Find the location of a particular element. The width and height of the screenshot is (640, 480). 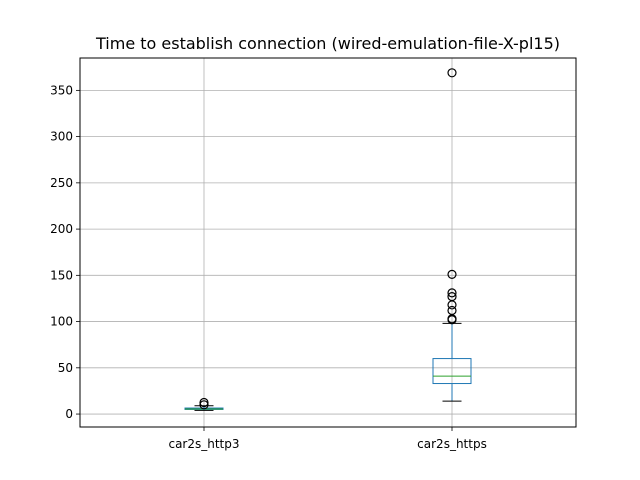

x-tick-label: car2s_https is located at coordinates (452, 444).